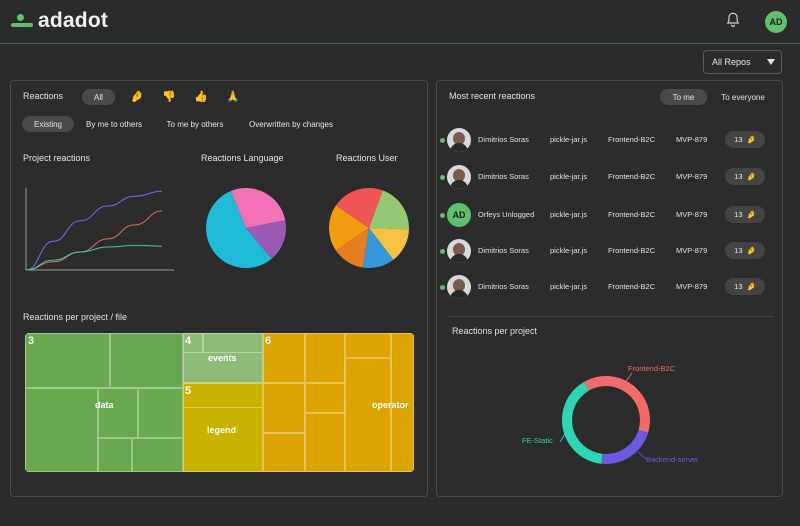 This screenshot has width=800, height=526. I want to click on repo-select: All Repos, so click(742, 62).